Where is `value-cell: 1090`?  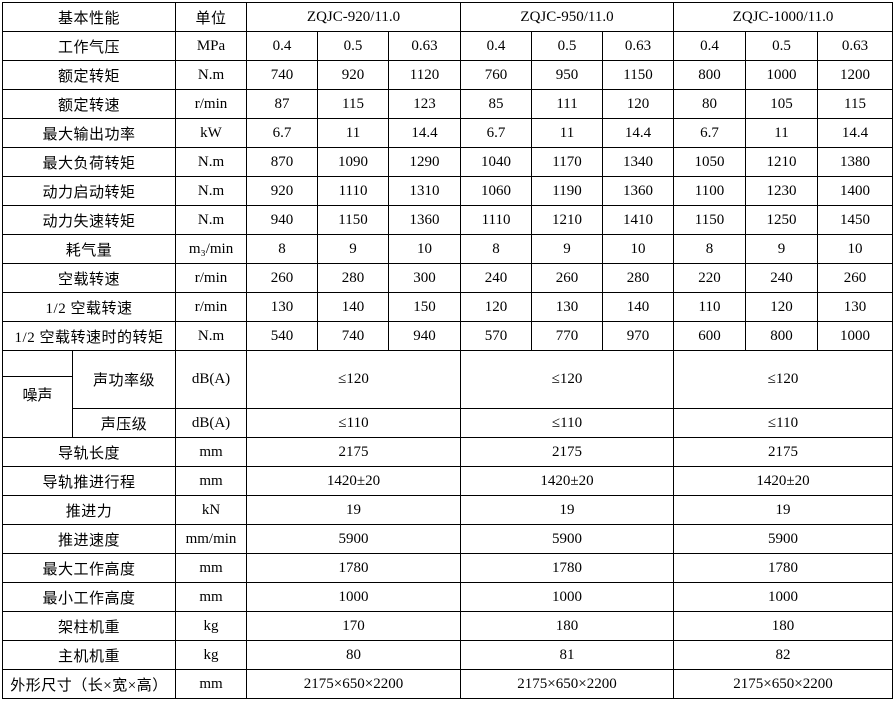 value-cell: 1090 is located at coordinates (353, 162).